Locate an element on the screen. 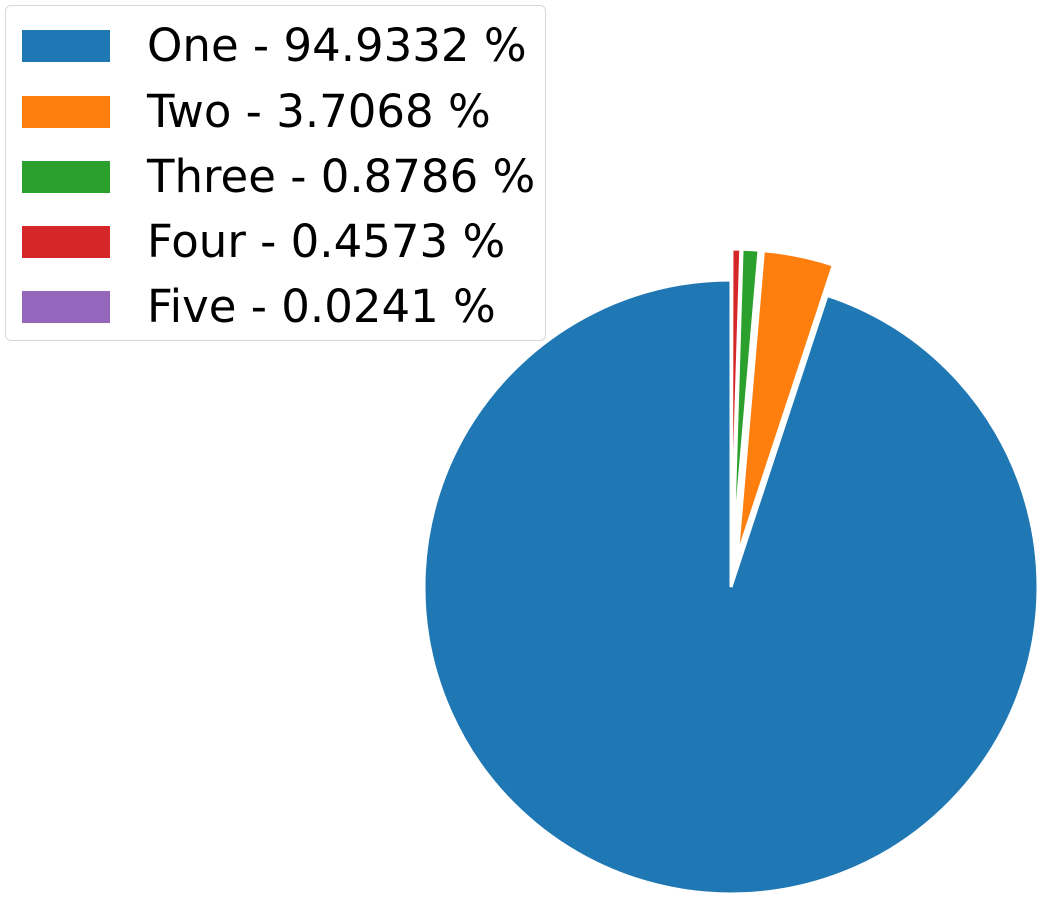 This screenshot has width=1045, height=900. legend-label-two: Two - 3.7068 % is located at coordinates (319, 111).